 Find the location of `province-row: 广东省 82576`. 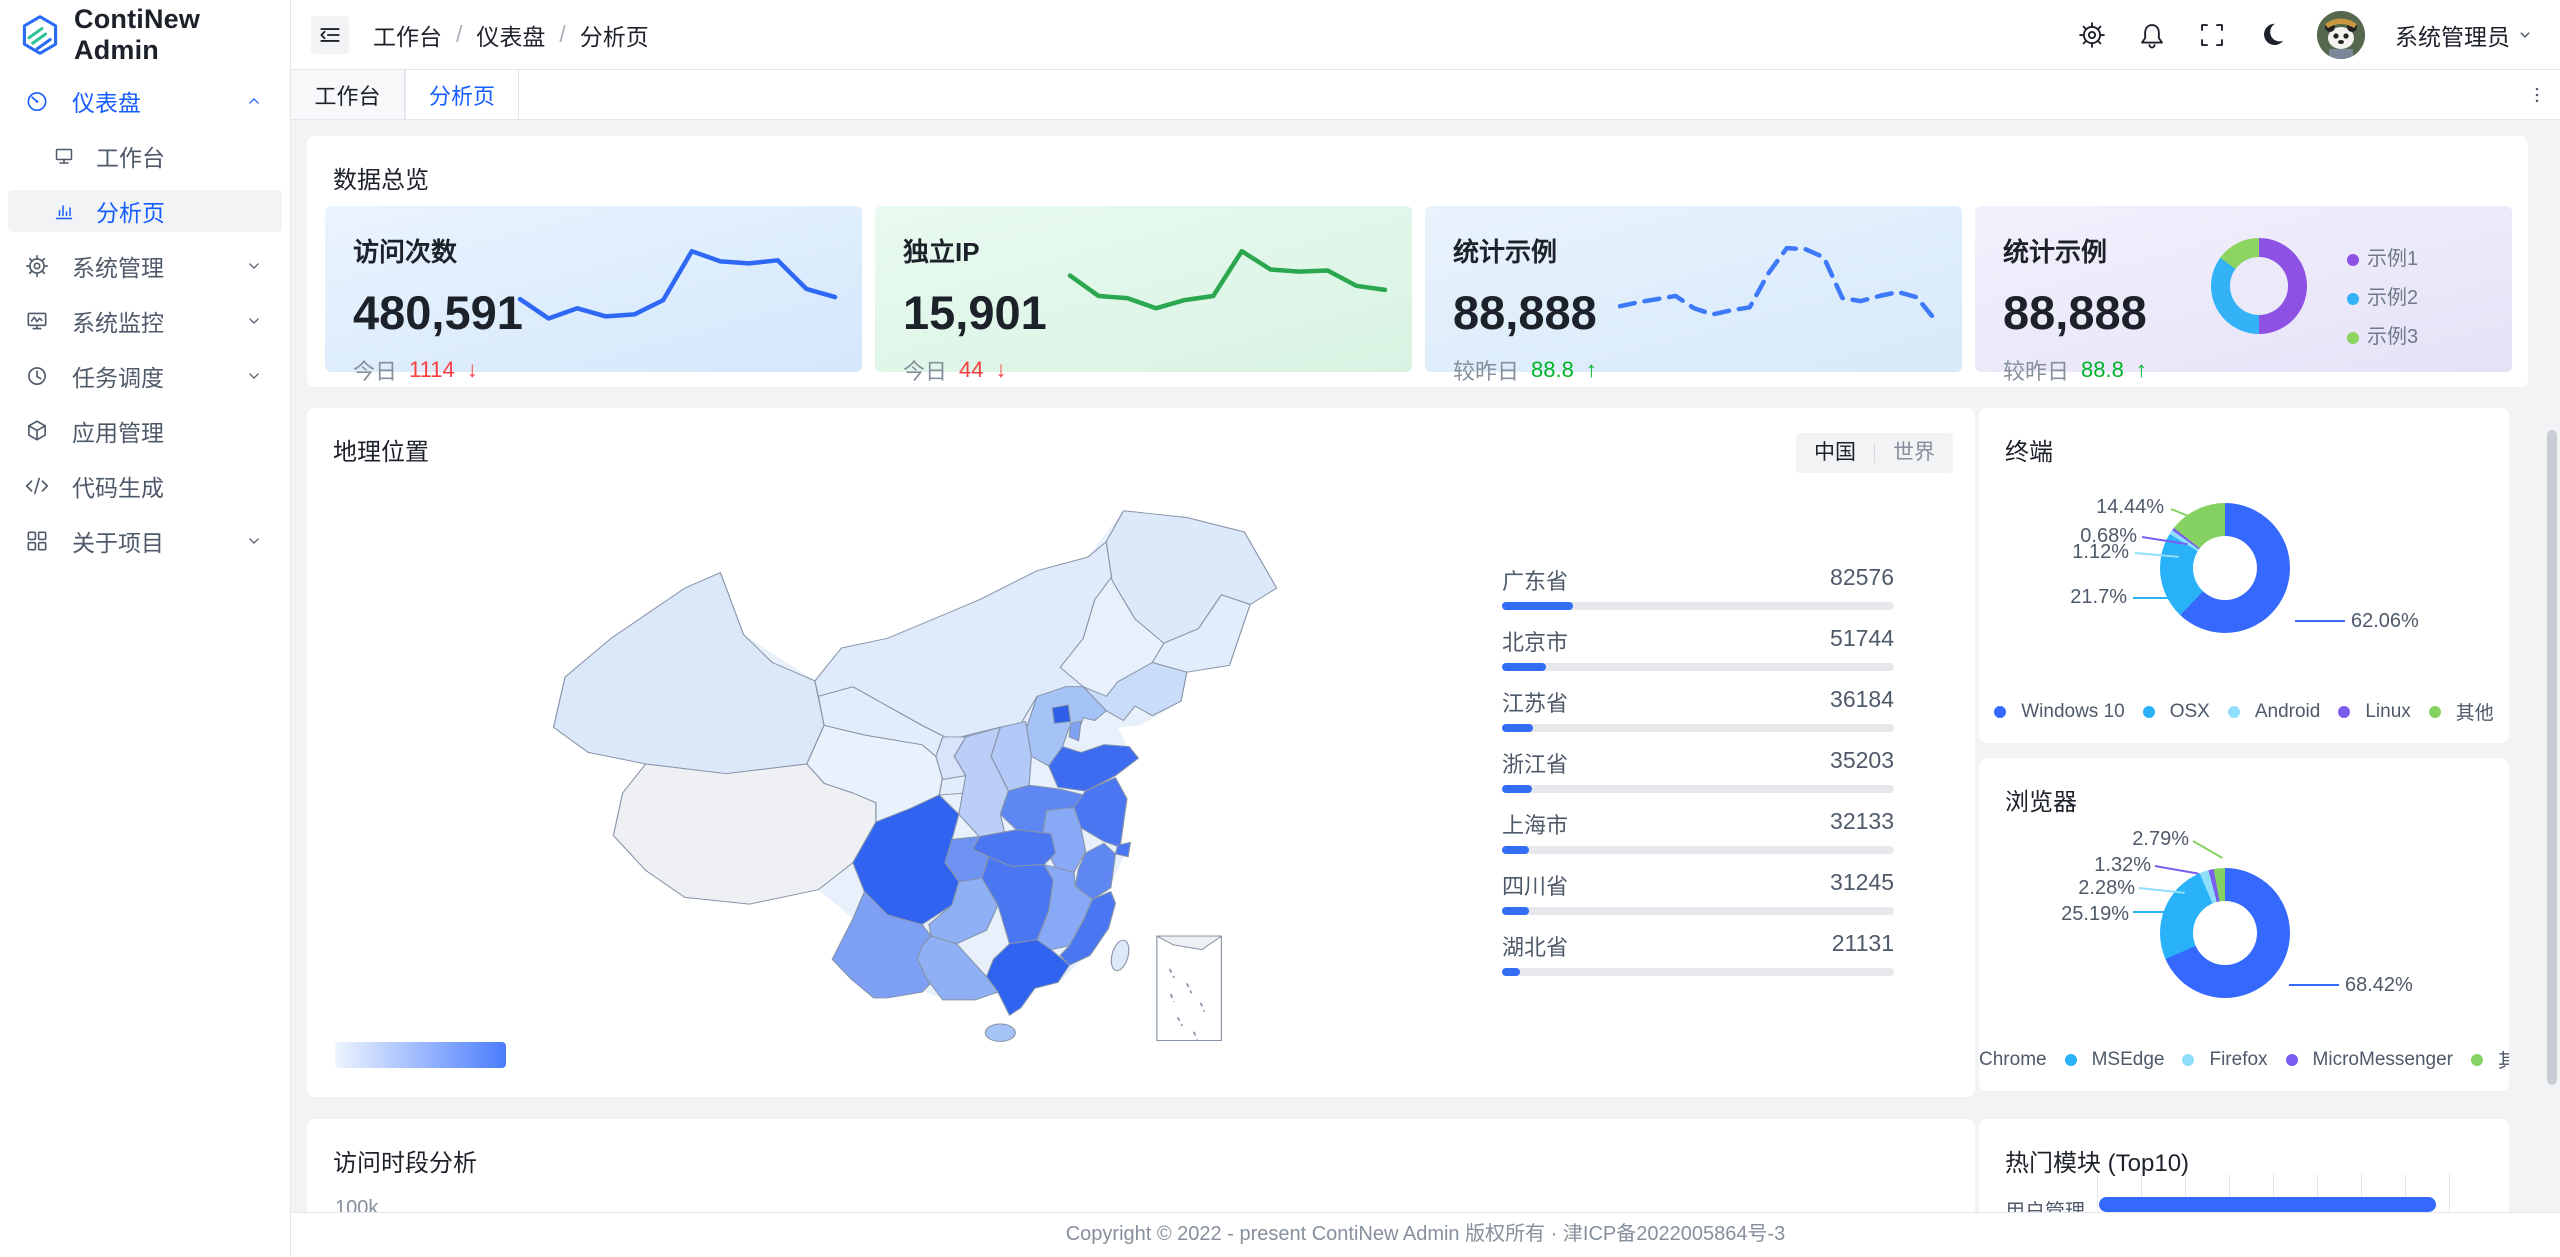

province-row: 广东省 82576 is located at coordinates (1698, 588).